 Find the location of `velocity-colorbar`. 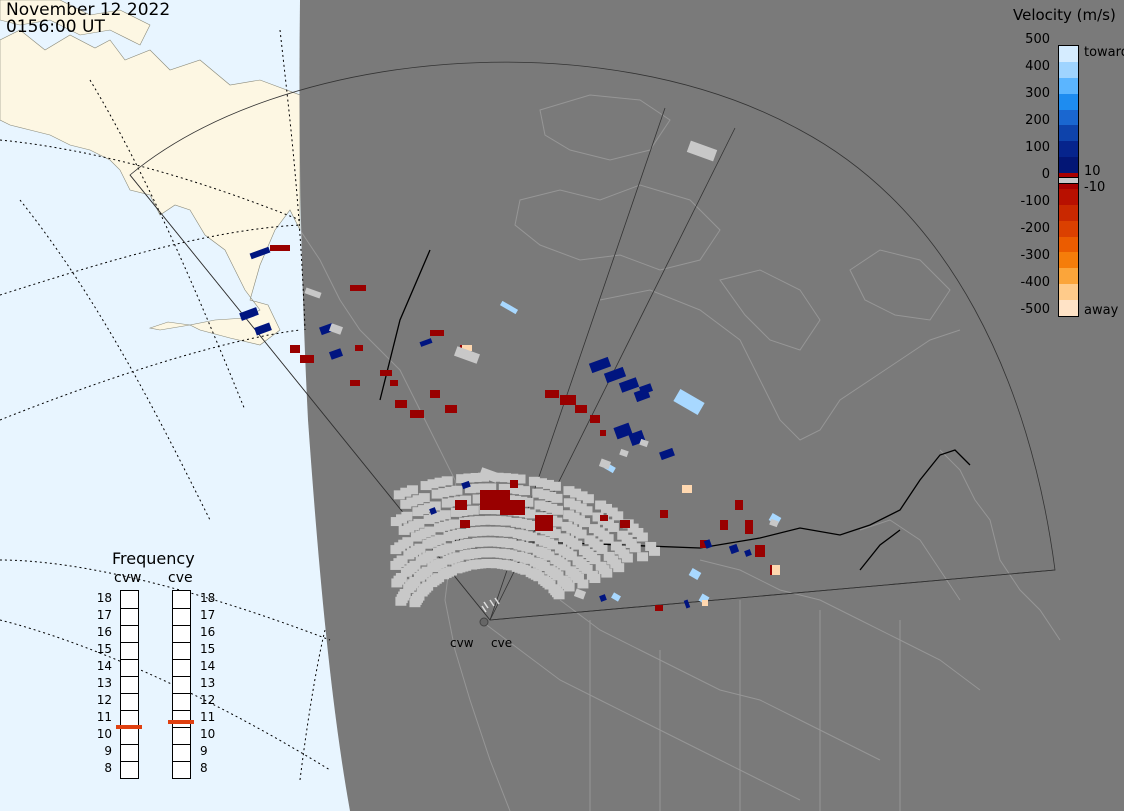

velocity-colorbar is located at coordinates (1068, 181).